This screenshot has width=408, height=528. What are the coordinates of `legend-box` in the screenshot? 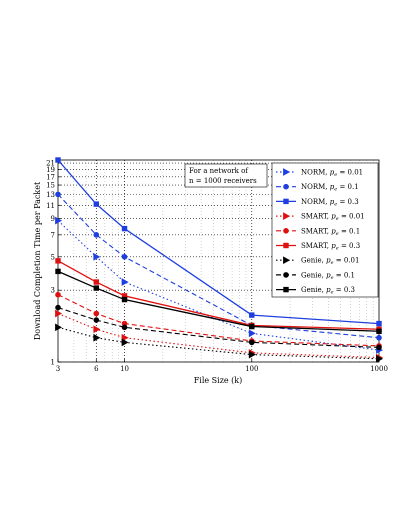 It's located at (325, 230).